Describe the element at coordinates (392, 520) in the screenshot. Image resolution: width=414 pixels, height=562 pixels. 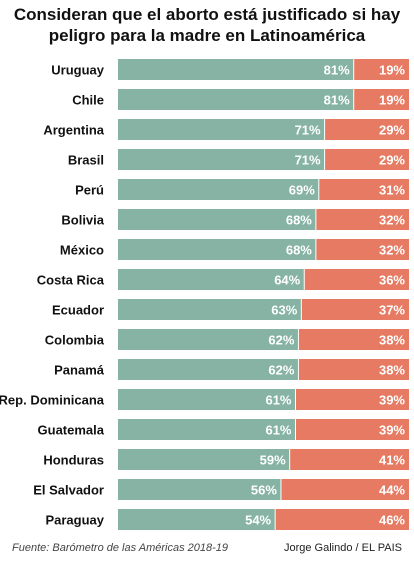
I see `value-label-no: 46%` at that location.